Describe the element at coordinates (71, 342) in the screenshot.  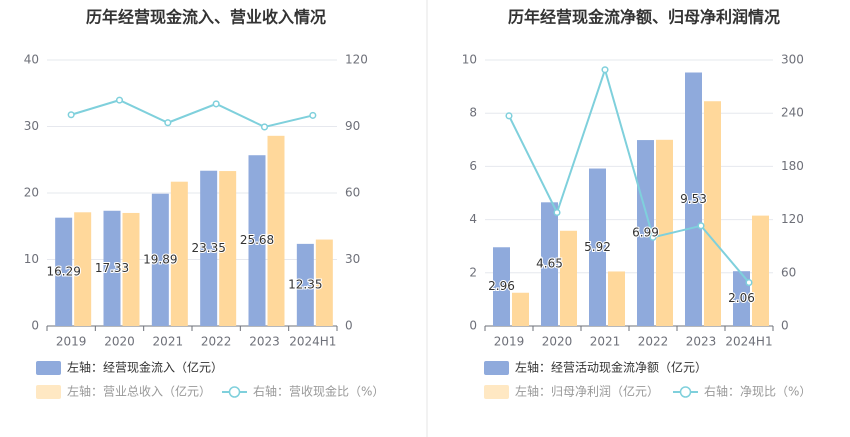
I see `chart1-x-label: 2019` at that location.